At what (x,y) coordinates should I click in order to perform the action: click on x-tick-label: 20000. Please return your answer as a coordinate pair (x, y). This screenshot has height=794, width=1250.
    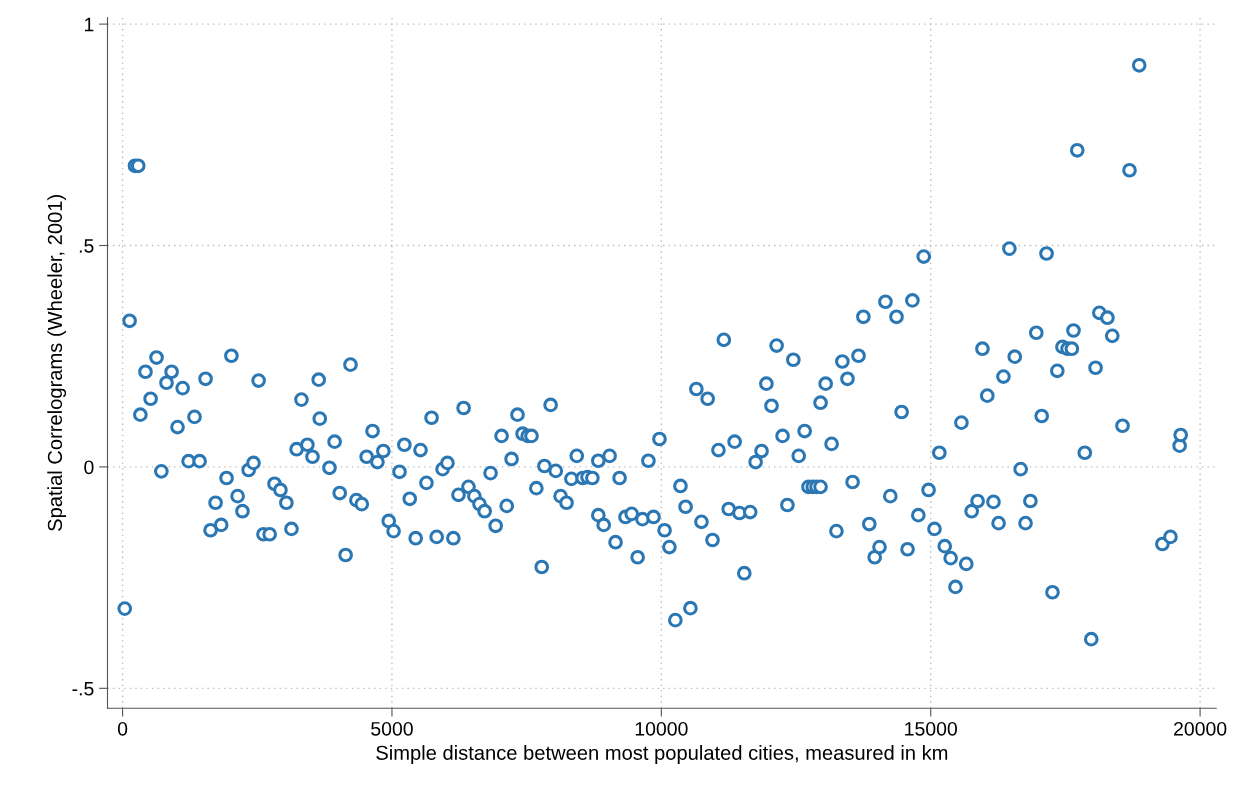
    Looking at the image, I should click on (1200, 728).